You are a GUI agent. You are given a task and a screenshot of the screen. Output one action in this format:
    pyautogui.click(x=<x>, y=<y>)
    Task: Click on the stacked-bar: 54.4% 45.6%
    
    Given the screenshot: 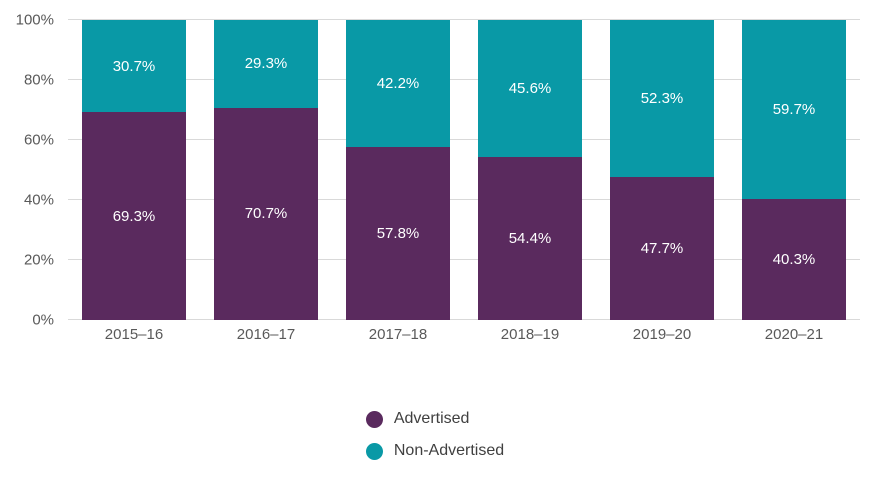 What is the action you would take?
    pyautogui.click(x=530, y=170)
    